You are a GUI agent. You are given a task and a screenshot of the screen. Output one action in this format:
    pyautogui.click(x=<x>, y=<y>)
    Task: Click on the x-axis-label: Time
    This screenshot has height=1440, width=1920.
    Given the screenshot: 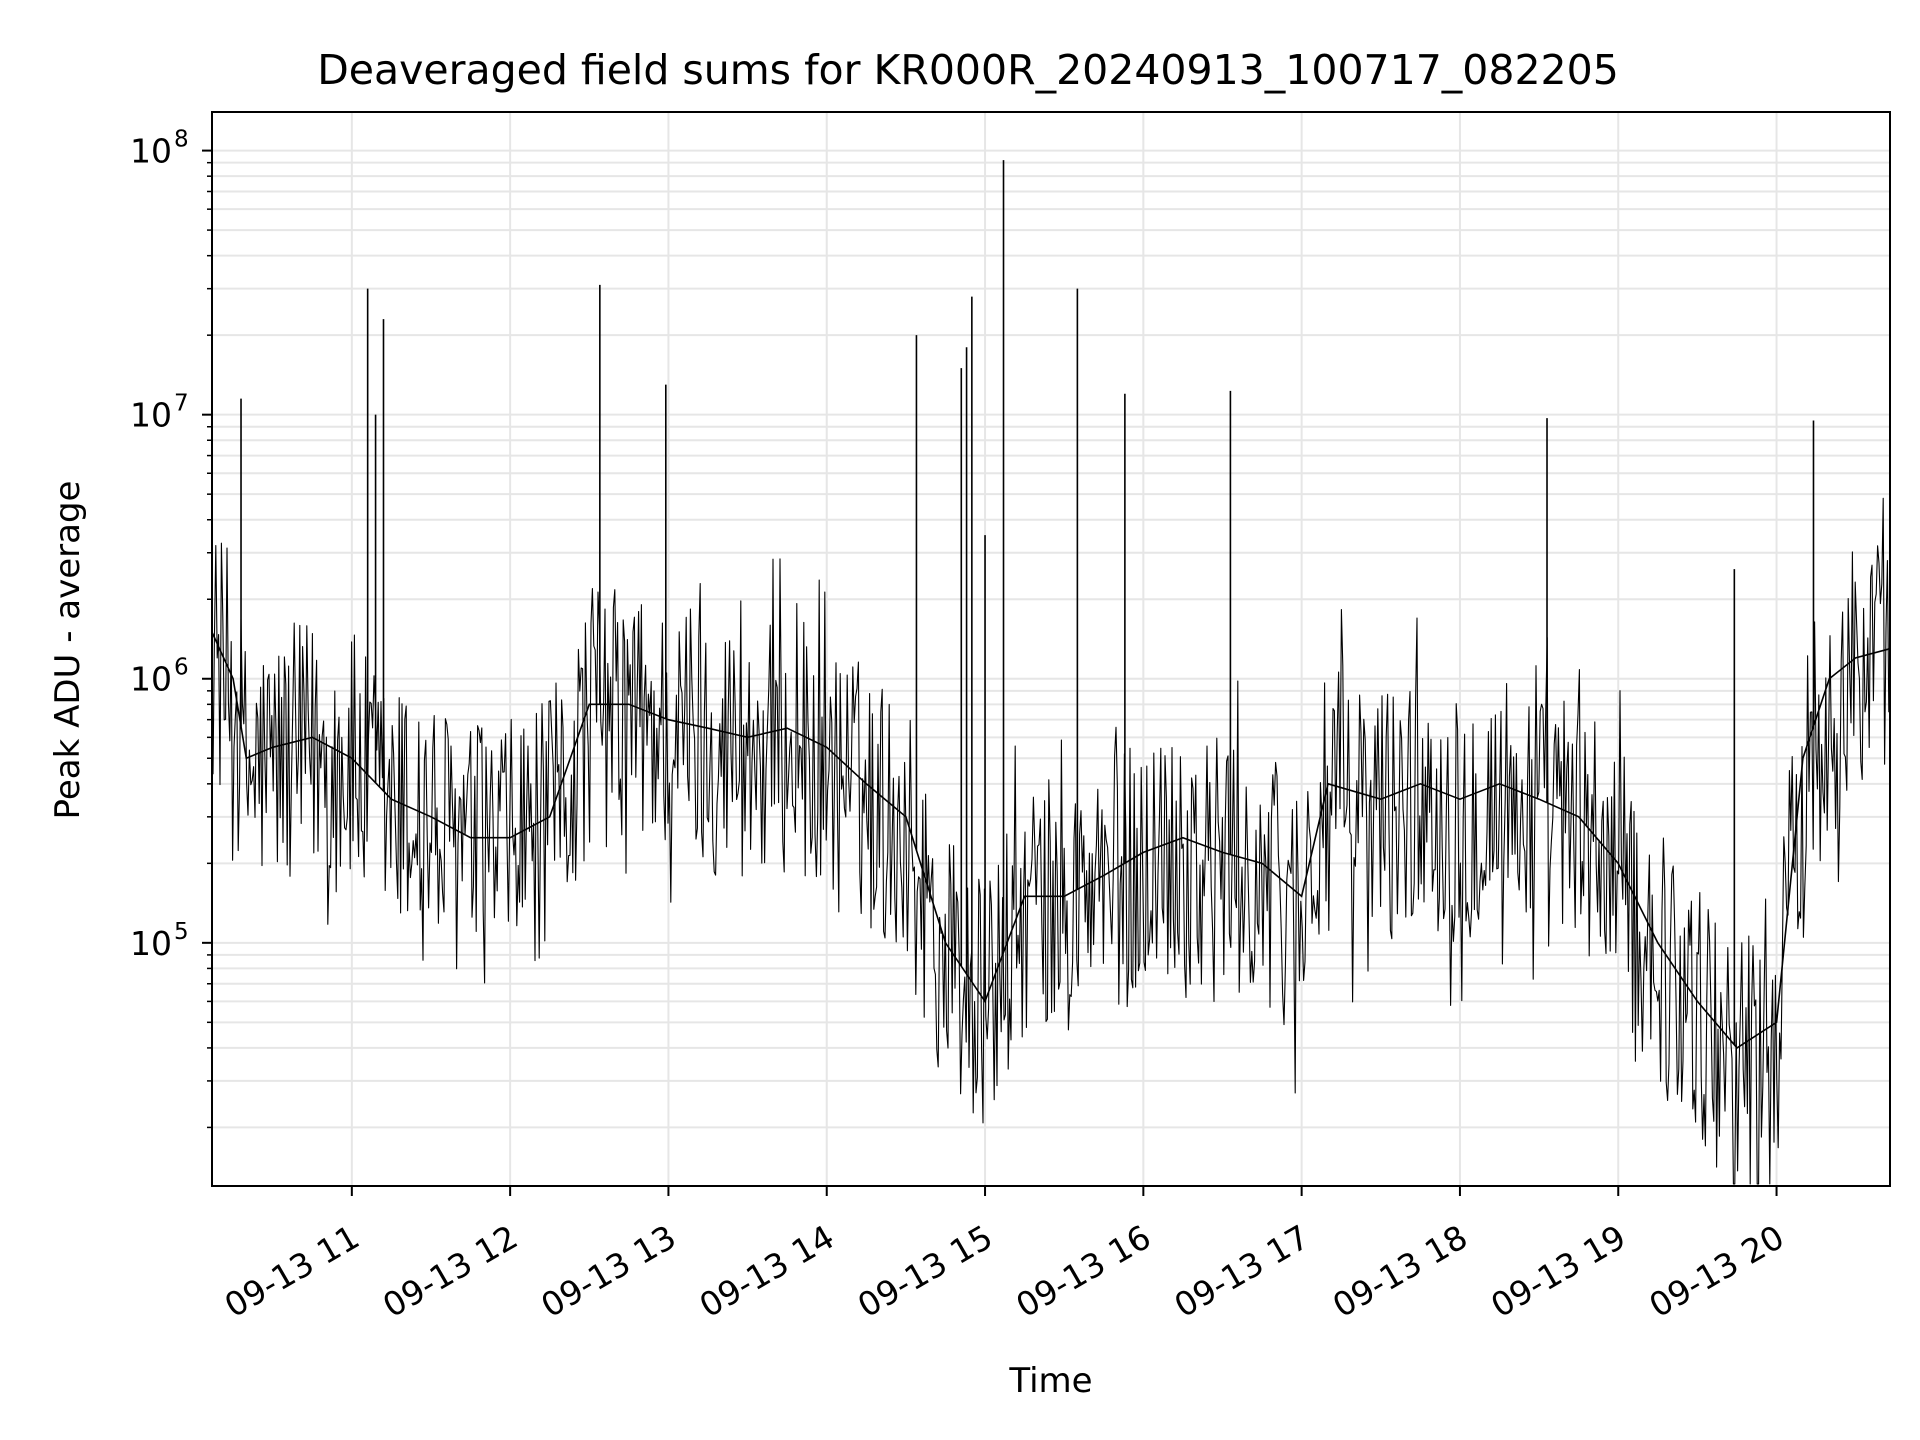 What is the action you would take?
    pyautogui.click(x=1050, y=1381)
    